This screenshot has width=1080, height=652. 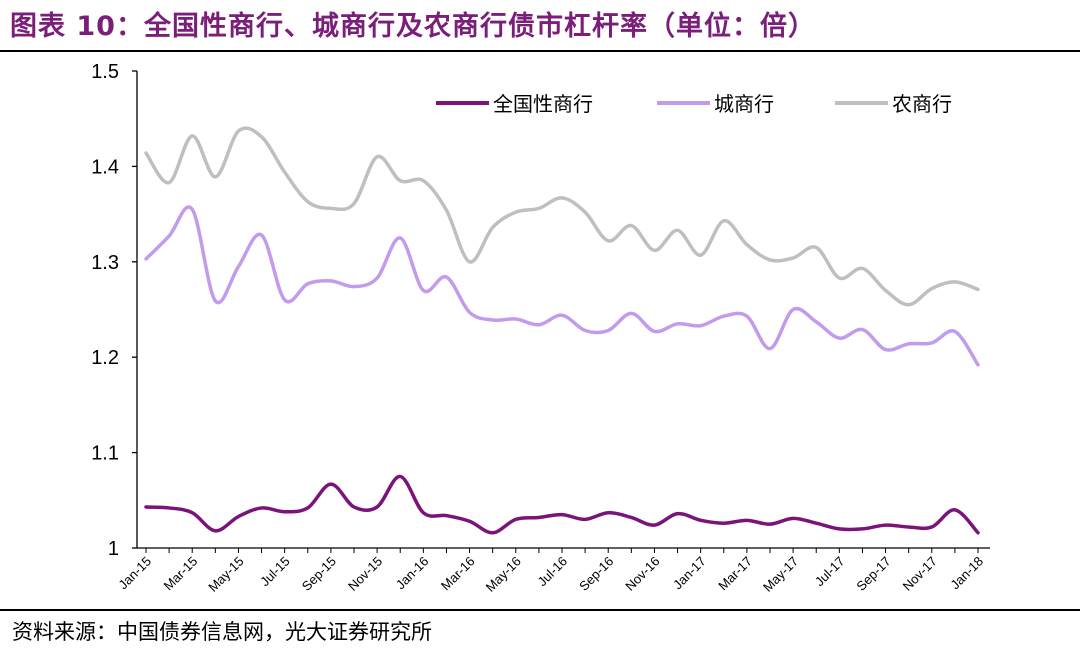 What do you see at coordinates (225, 574) in the screenshot?
I see `x-tick-label: May-15` at bounding box center [225, 574].